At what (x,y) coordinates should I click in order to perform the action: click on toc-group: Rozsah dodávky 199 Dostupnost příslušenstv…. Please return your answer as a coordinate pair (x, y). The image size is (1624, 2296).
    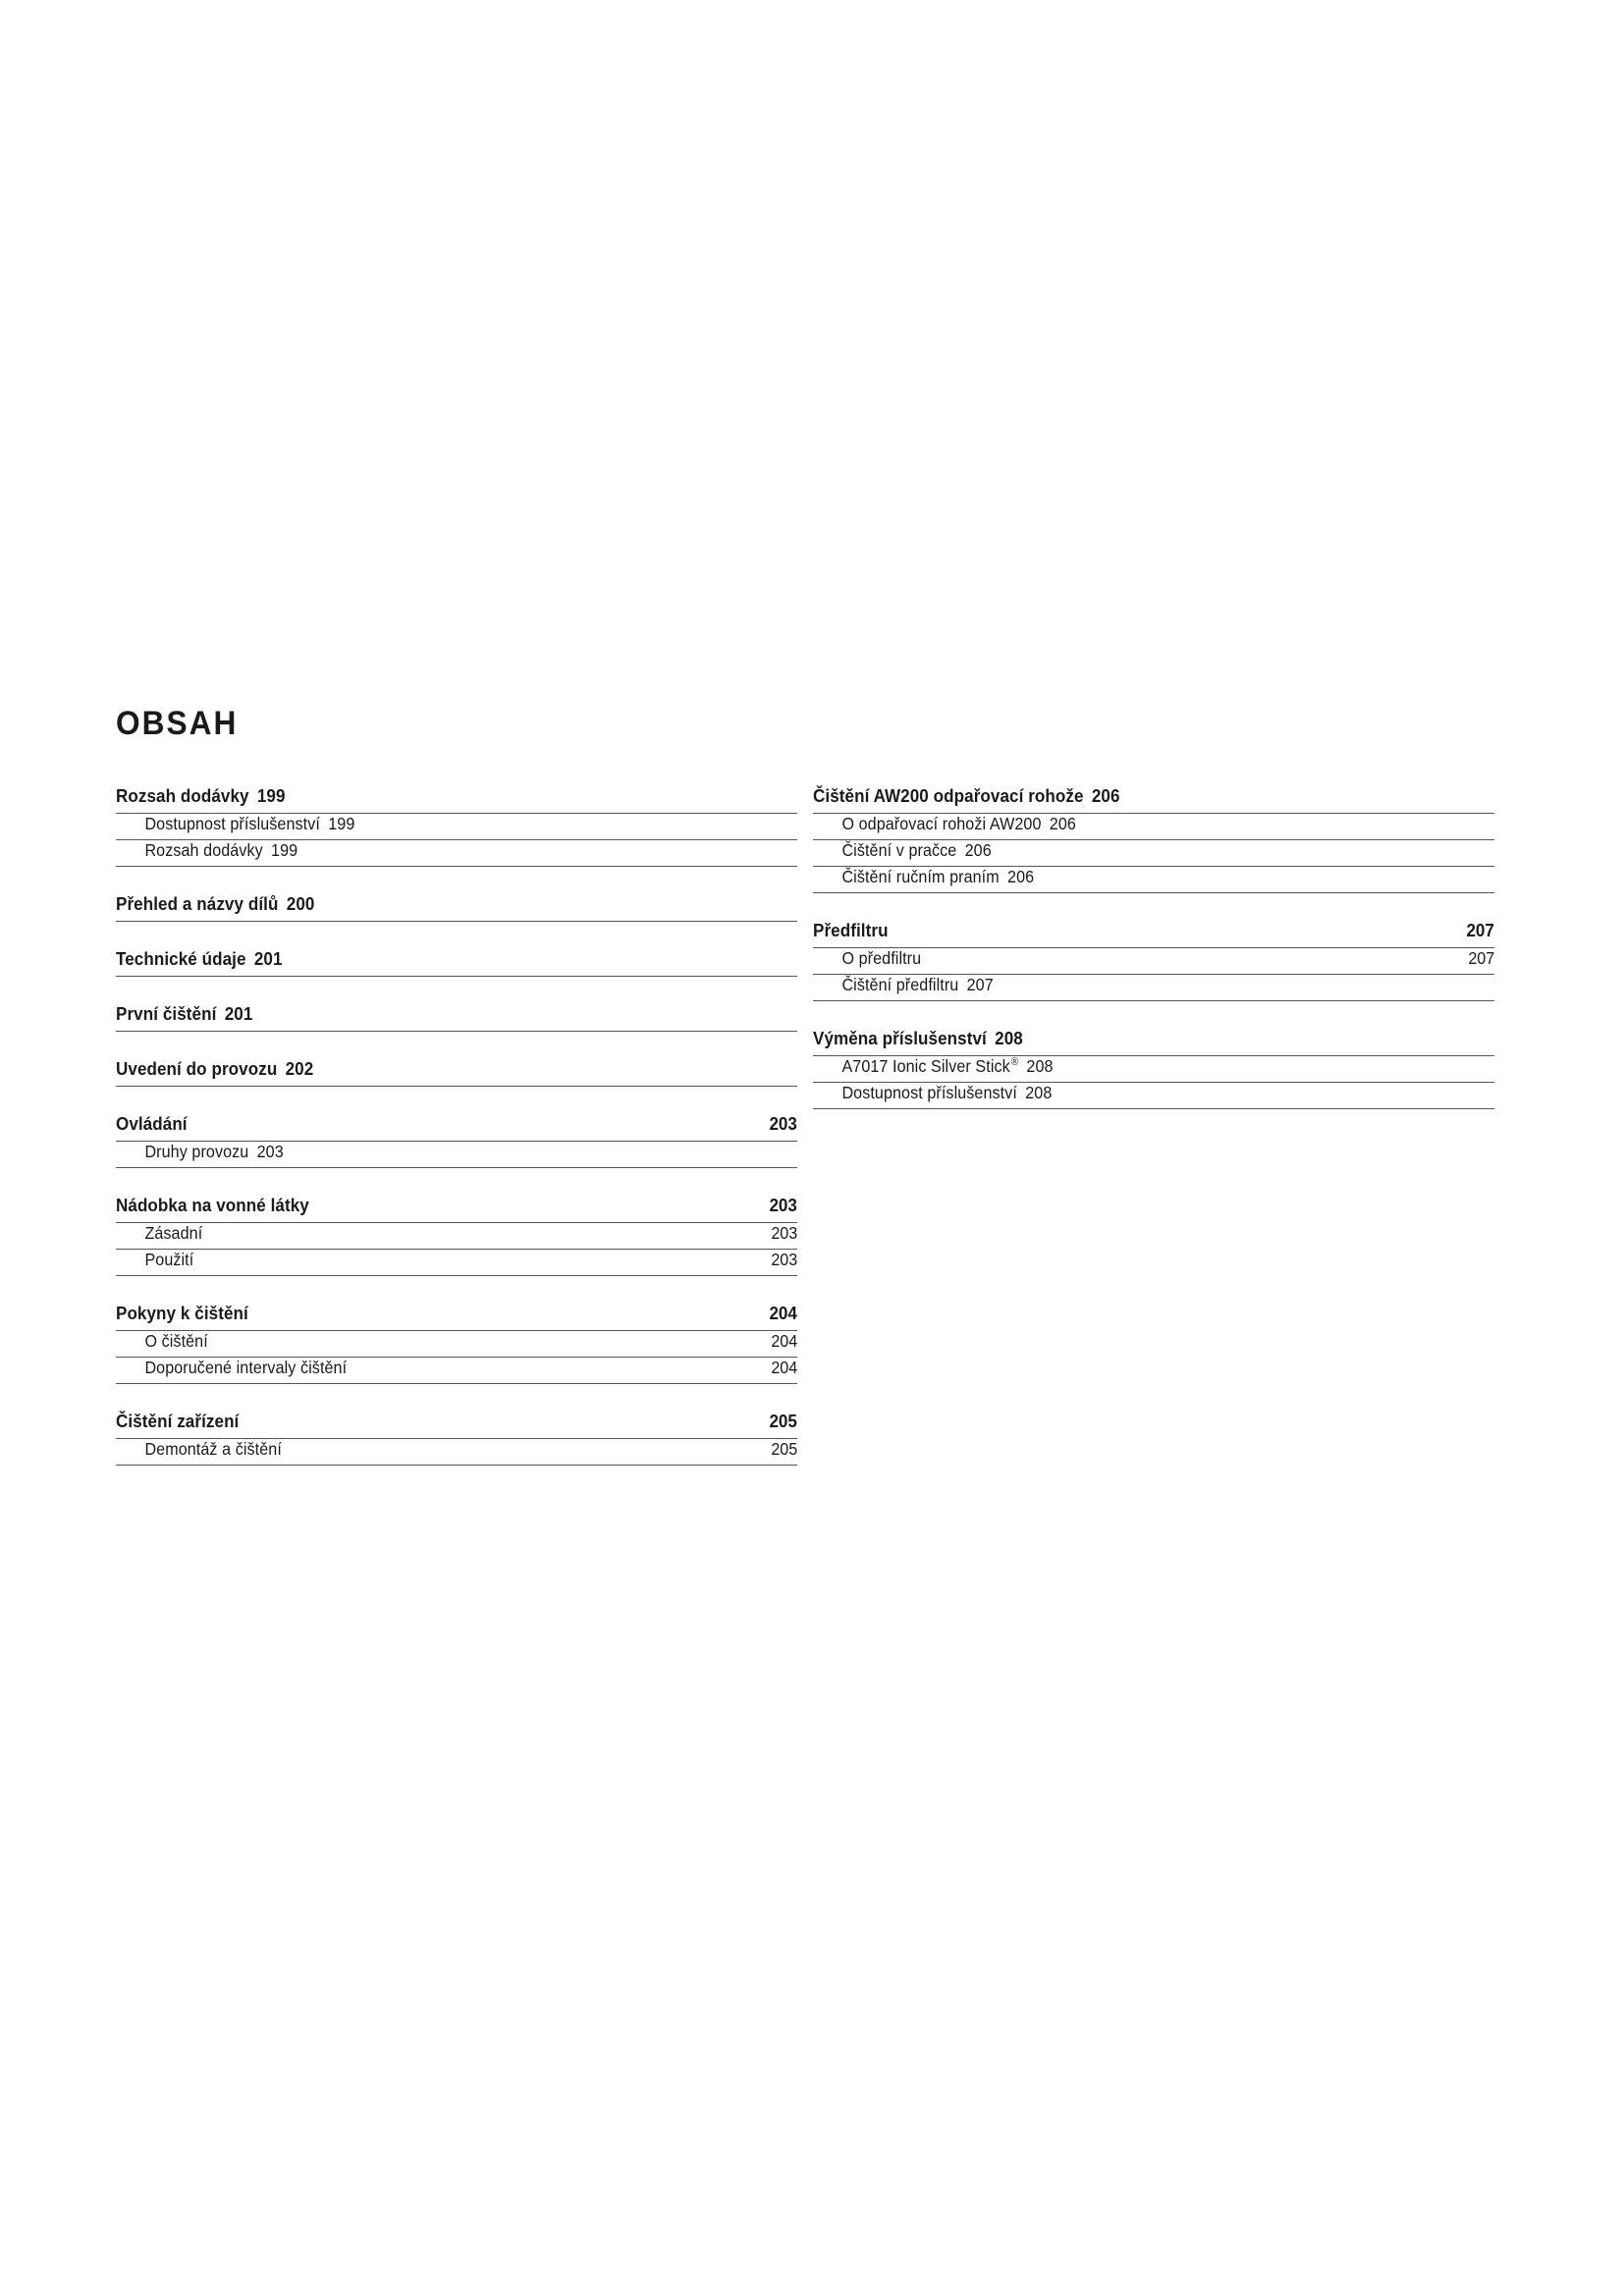
    Looking at the image, I should click on (456, 826).